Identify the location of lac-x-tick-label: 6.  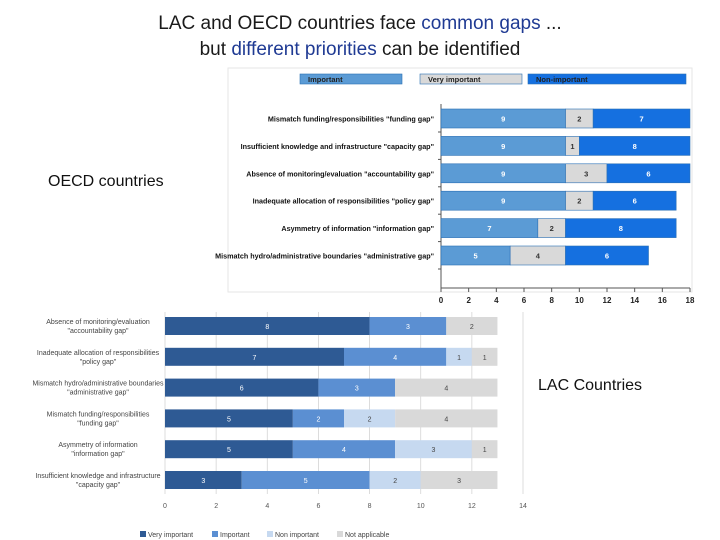
(318, 506).